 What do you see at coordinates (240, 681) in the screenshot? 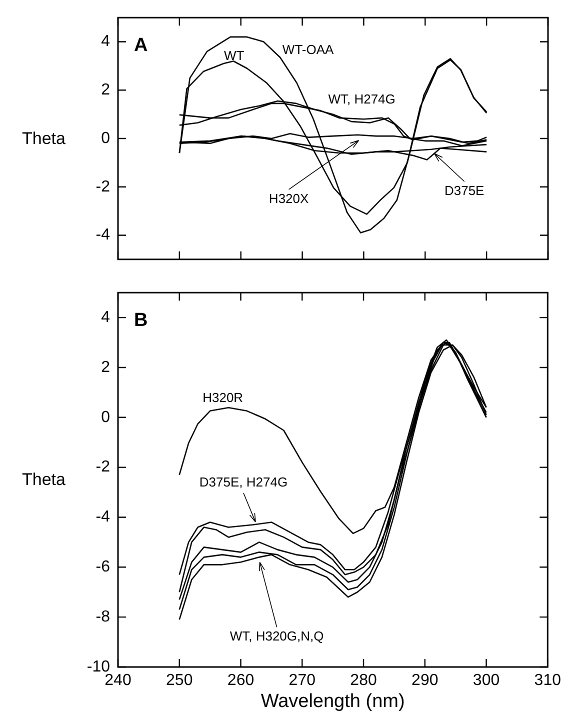
I see `x-tick-label: 260` at bounding box center [240, 681].